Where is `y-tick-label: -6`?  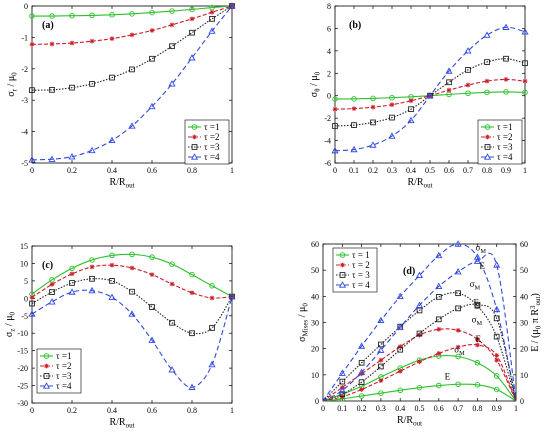
y-tick-label: -6 is located at coordinates (327, 163).